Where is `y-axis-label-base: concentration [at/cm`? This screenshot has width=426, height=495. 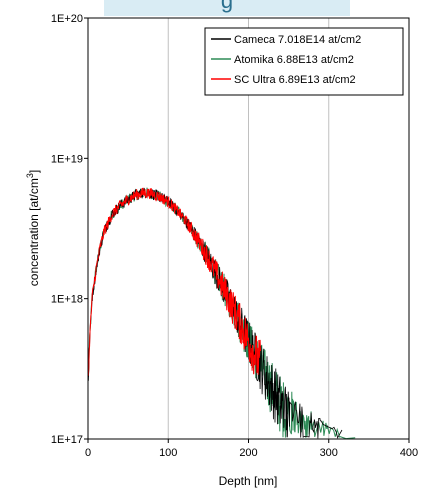
y-axis-label-base: concentration [at/cm is located at coordinates (34, 232).